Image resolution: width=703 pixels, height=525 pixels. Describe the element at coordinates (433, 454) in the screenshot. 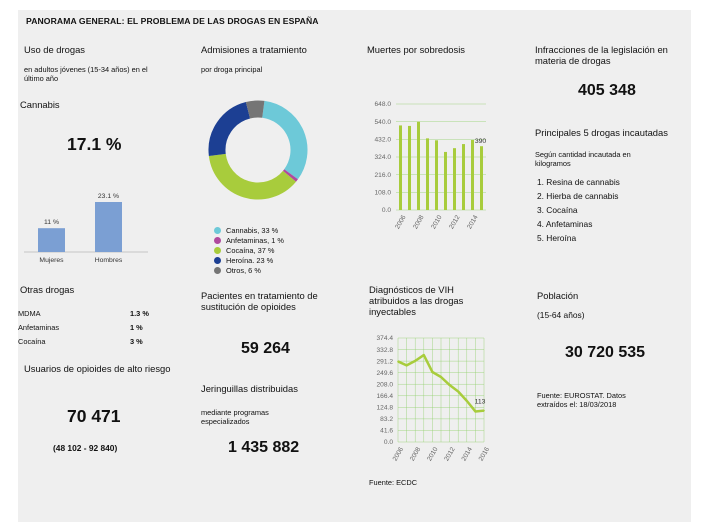

I see `hiv-x-tick: 2010` at that location.